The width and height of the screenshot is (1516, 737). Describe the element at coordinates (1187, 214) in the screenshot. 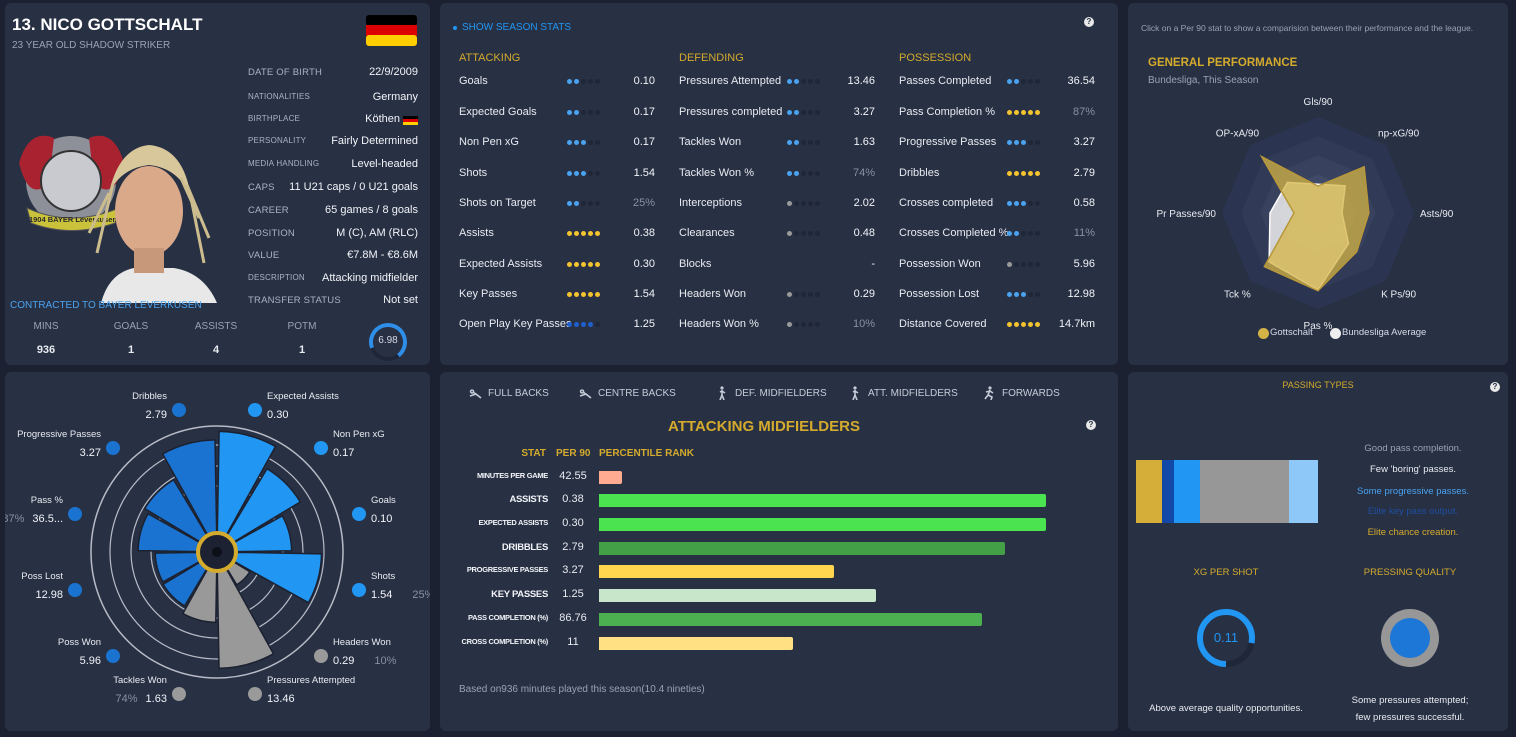

I see `radar-axis-label: Pr Passes/90` at that location.